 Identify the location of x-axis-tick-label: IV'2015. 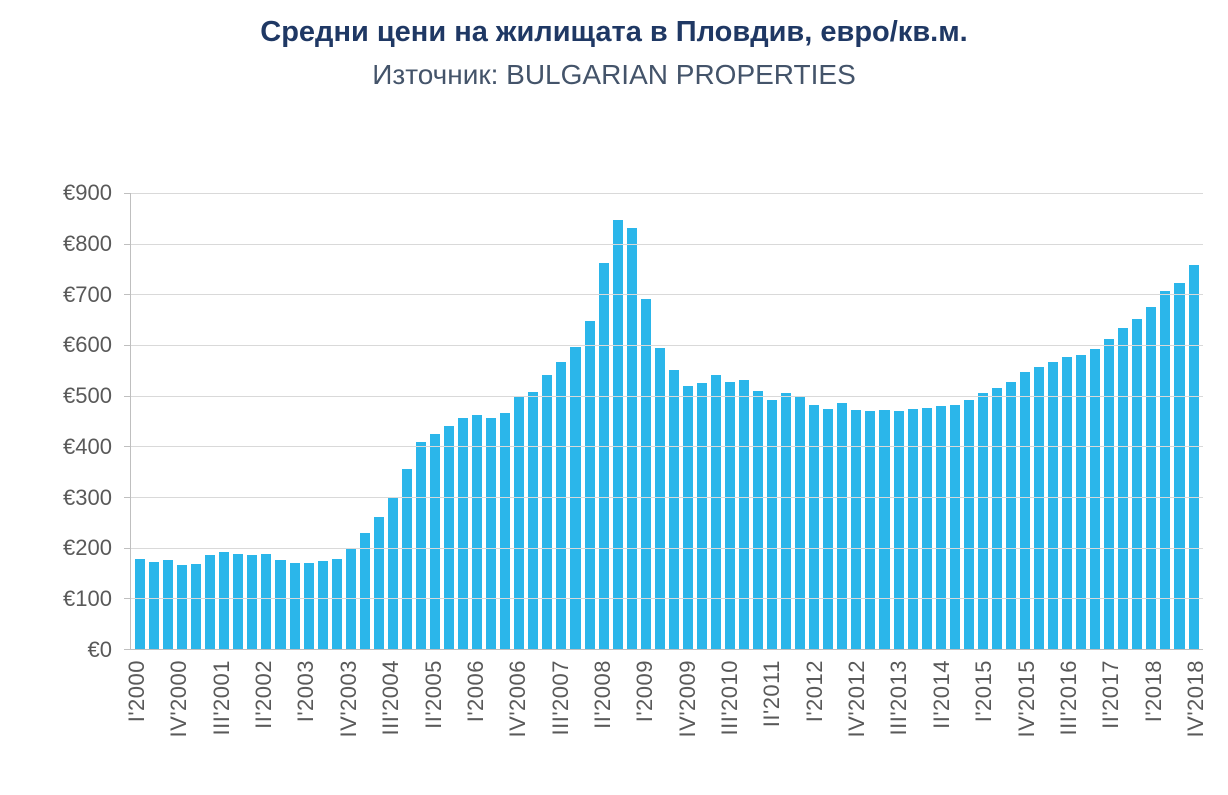
(1026, 699).